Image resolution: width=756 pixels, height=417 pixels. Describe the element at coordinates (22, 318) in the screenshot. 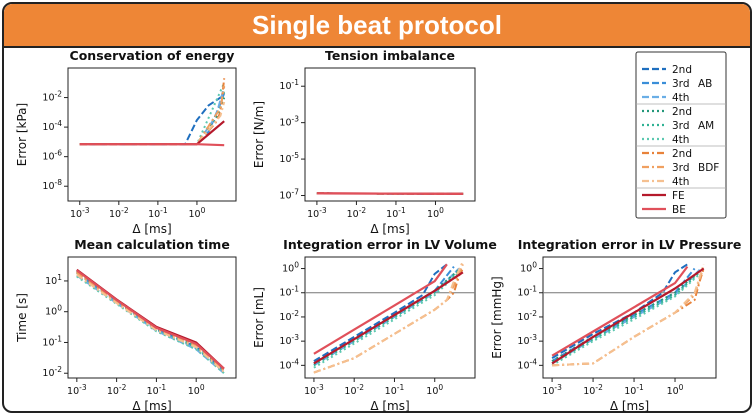

I see `y-axis-label: Time [s]` at that location.